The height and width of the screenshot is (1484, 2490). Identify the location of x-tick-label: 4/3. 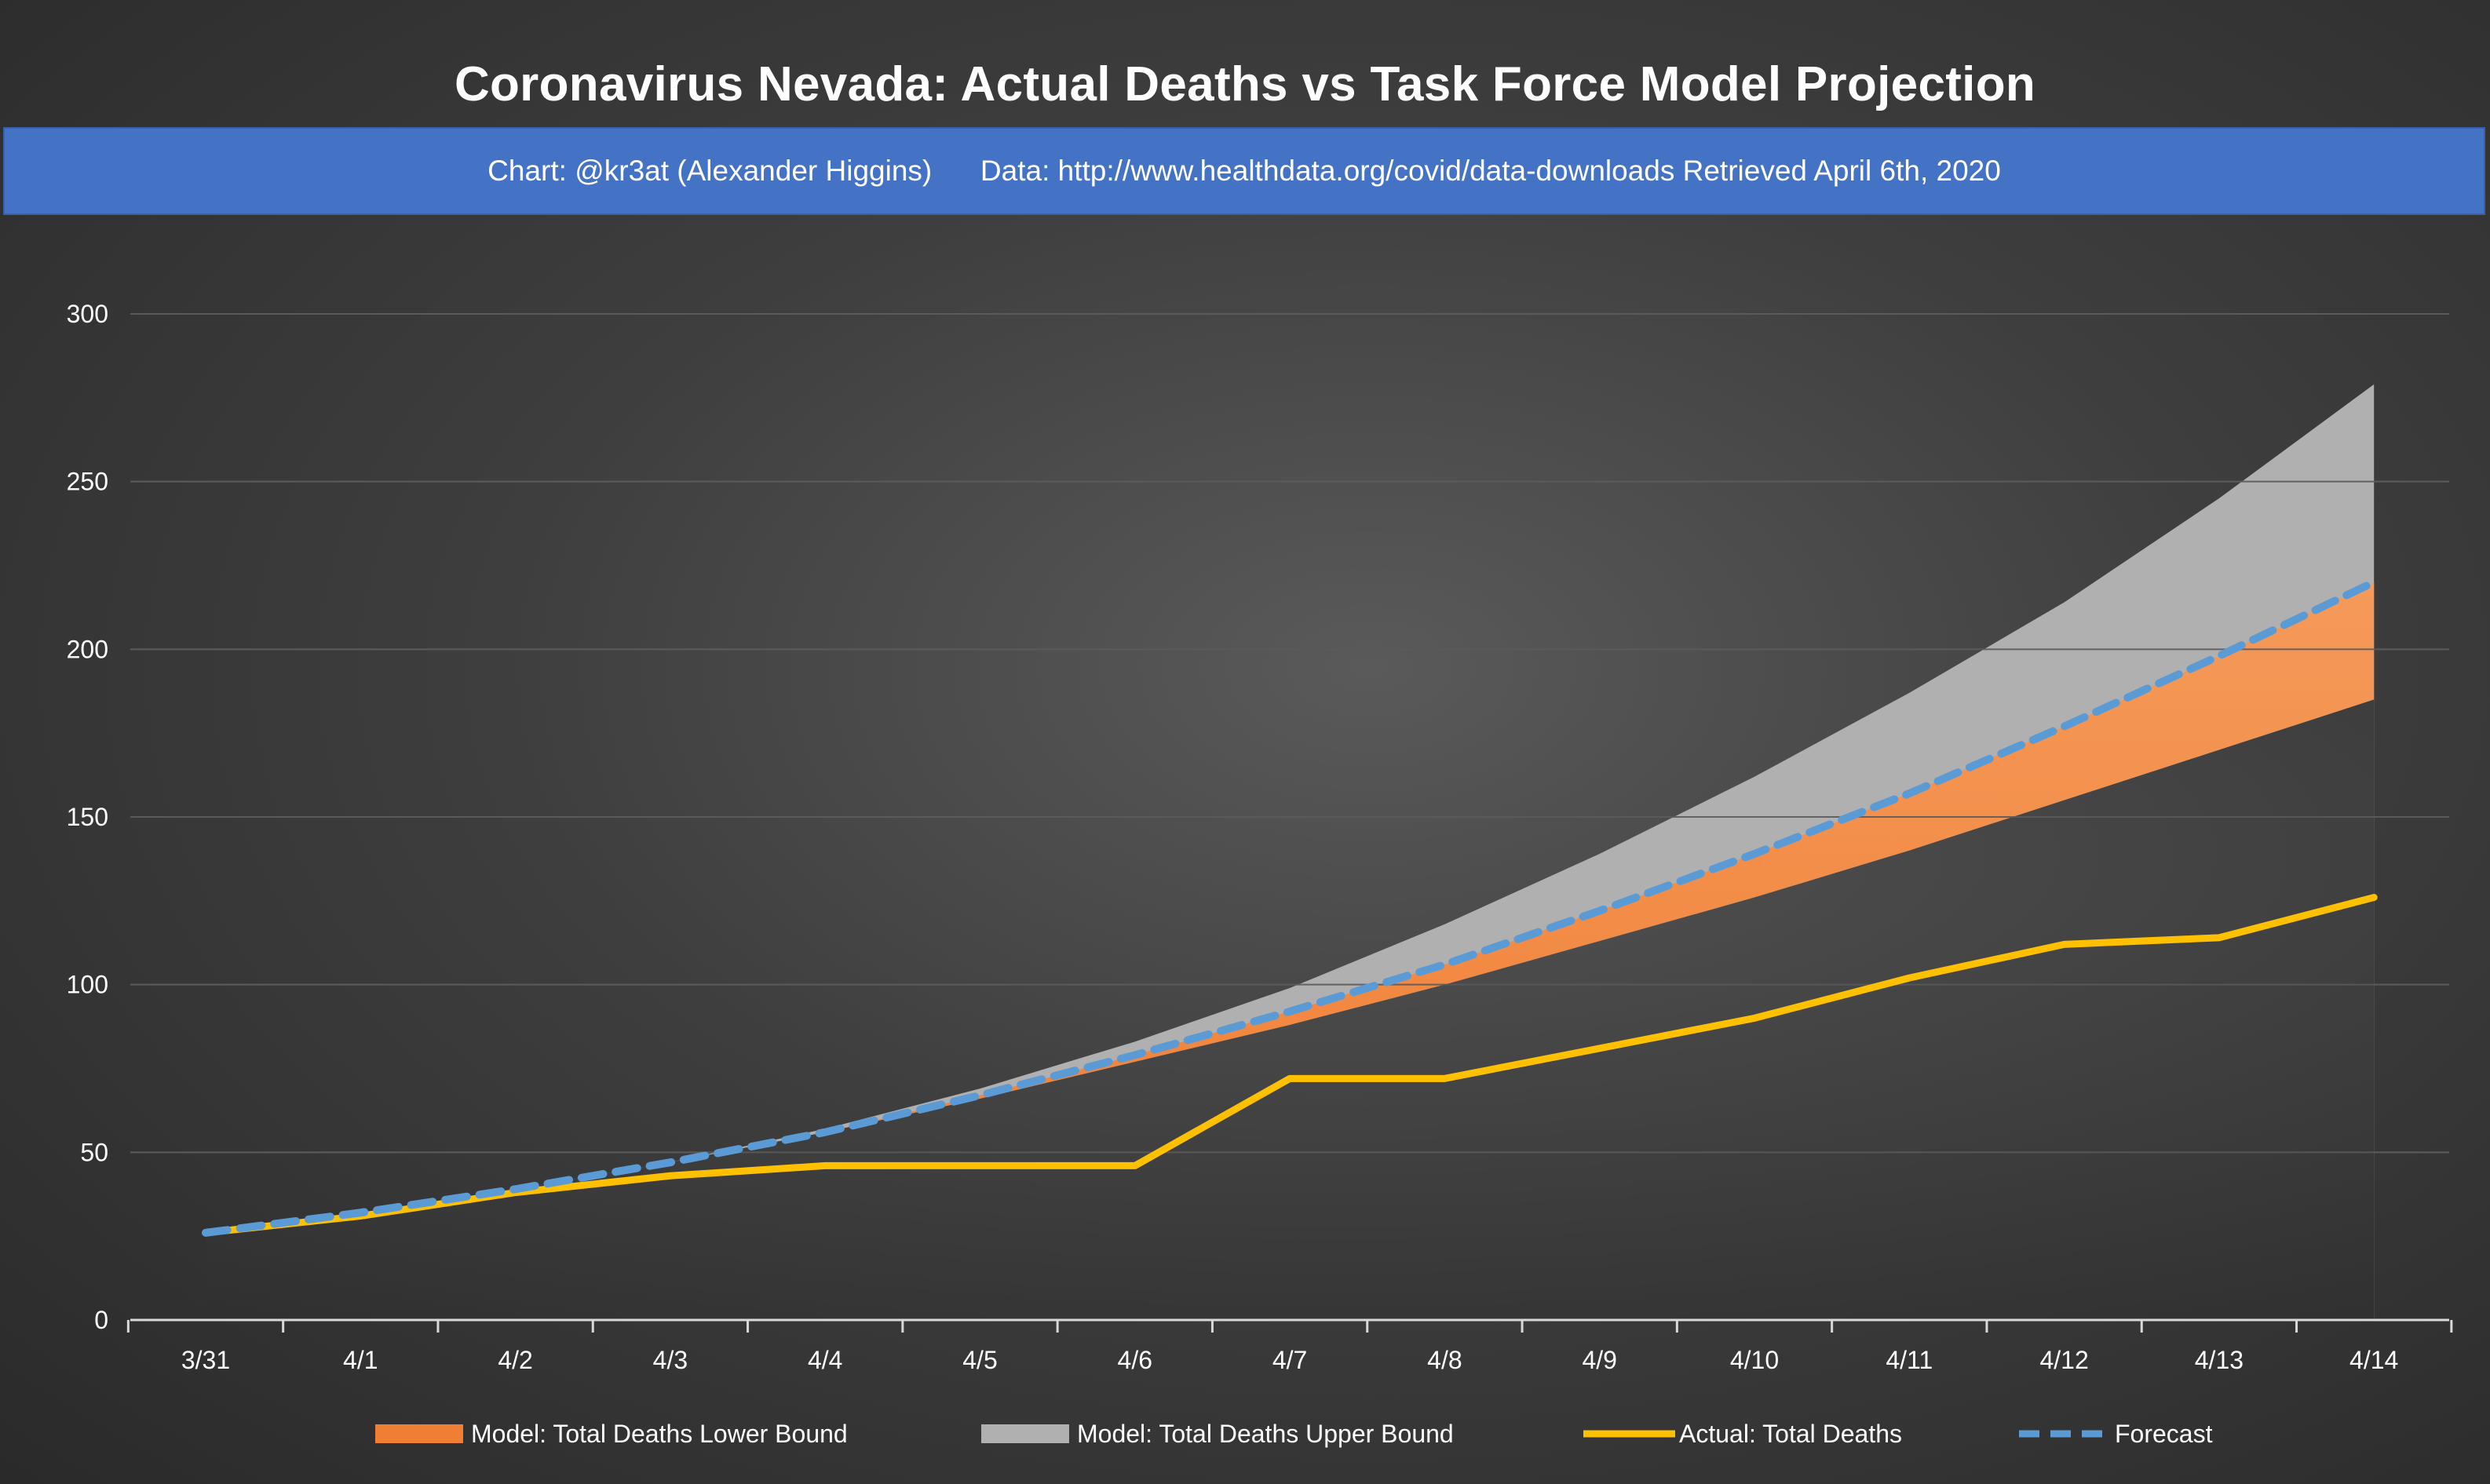
(670, 1360).